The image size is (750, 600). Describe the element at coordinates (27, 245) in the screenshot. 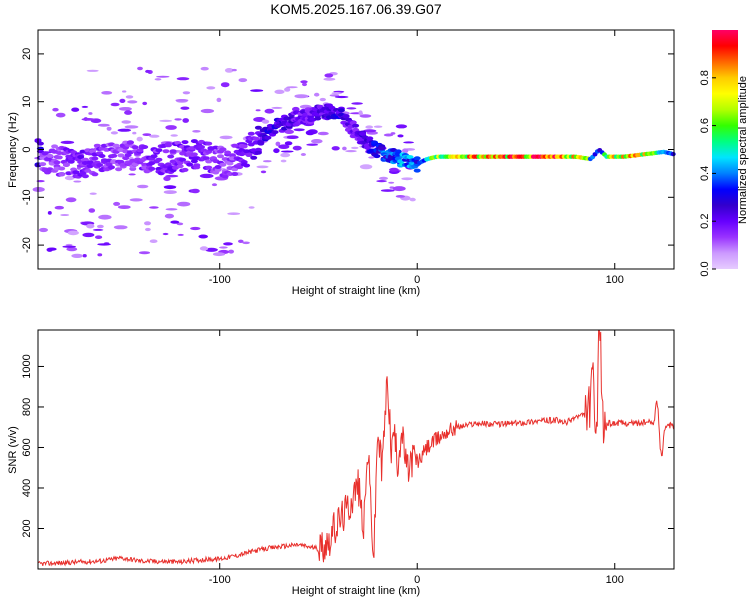

I see `spectrogram-y-tick-label: -20` at that location.